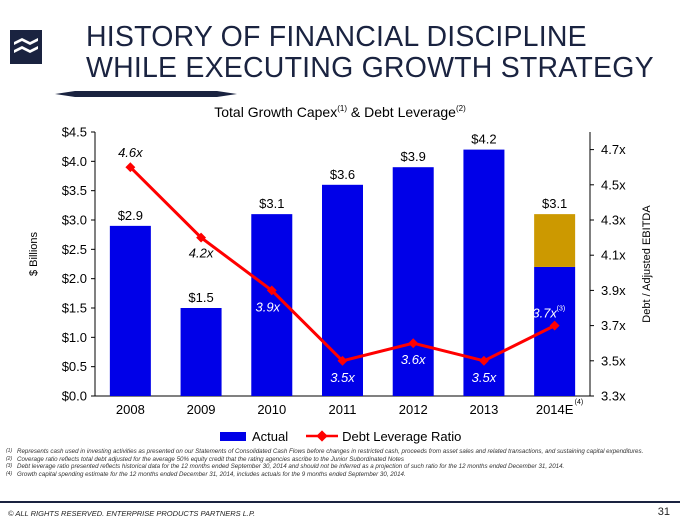 This screenshot has height=525, width=680. Describe the element at coordinates (613, 184) in the screenshot. I see `right-tick-label: 4.5x` at that location.